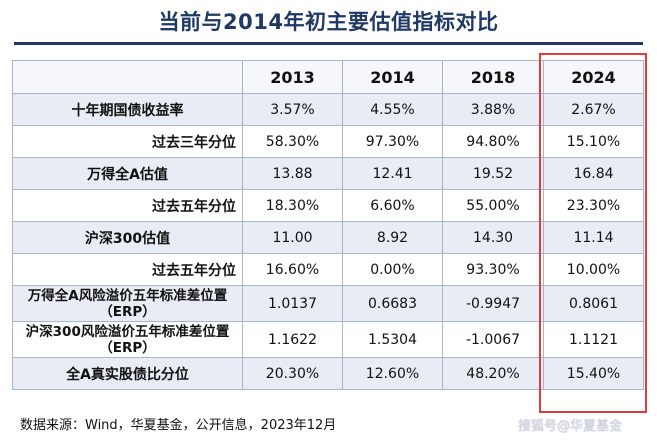 The width and height of the screenshot is (657, 442). What do you see at coordinates (593, 269) in the screenshot?
I see `cell-value: 10.00%` at bounding box center [593, 269].